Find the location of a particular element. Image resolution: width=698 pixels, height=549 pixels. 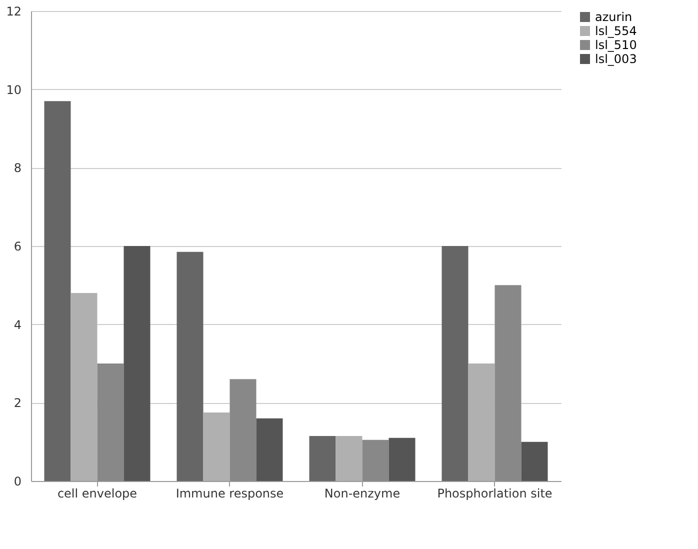

legend-label: lsl_554 is located at coordinates (616, 31).